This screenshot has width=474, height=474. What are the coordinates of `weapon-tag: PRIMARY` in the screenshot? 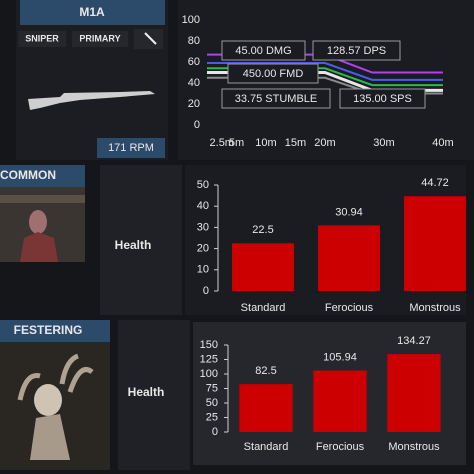 It's located at (99, 38).